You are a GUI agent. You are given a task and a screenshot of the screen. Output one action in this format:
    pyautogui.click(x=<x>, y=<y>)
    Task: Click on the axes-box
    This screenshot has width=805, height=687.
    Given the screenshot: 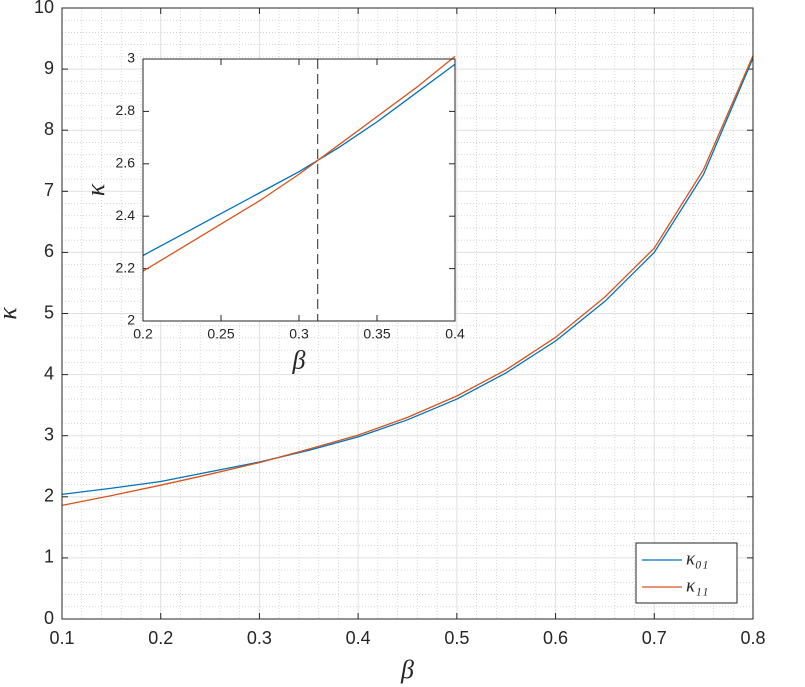 What is the action you would take?
    pyautogui.click(x=299, y=190)
    